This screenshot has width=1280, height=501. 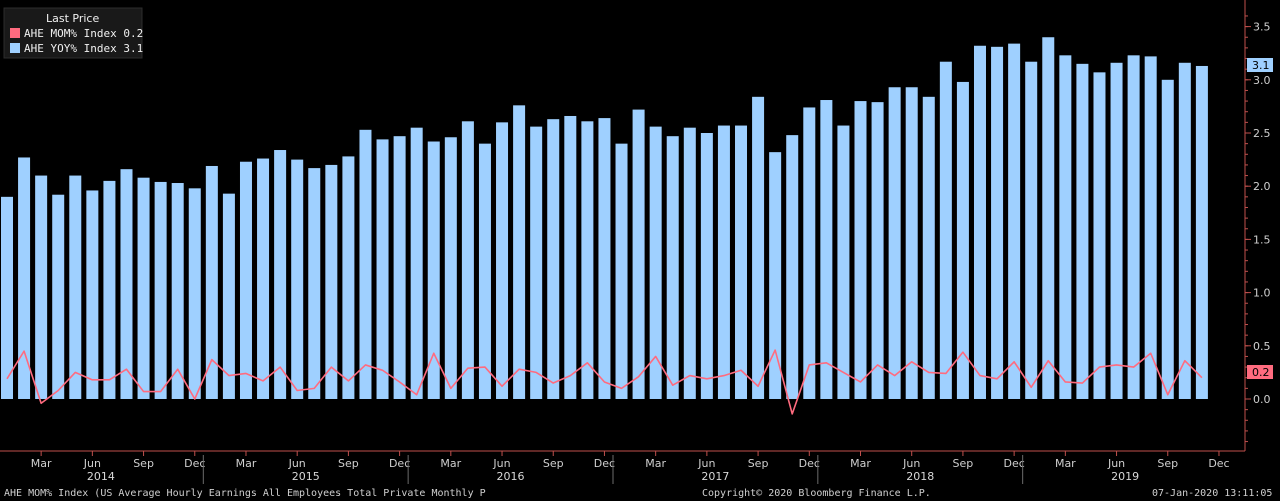 I want to click on footer-copyright: Copyright© 2020 Bloomberg Finance L.P., so click(x=816, y=493).